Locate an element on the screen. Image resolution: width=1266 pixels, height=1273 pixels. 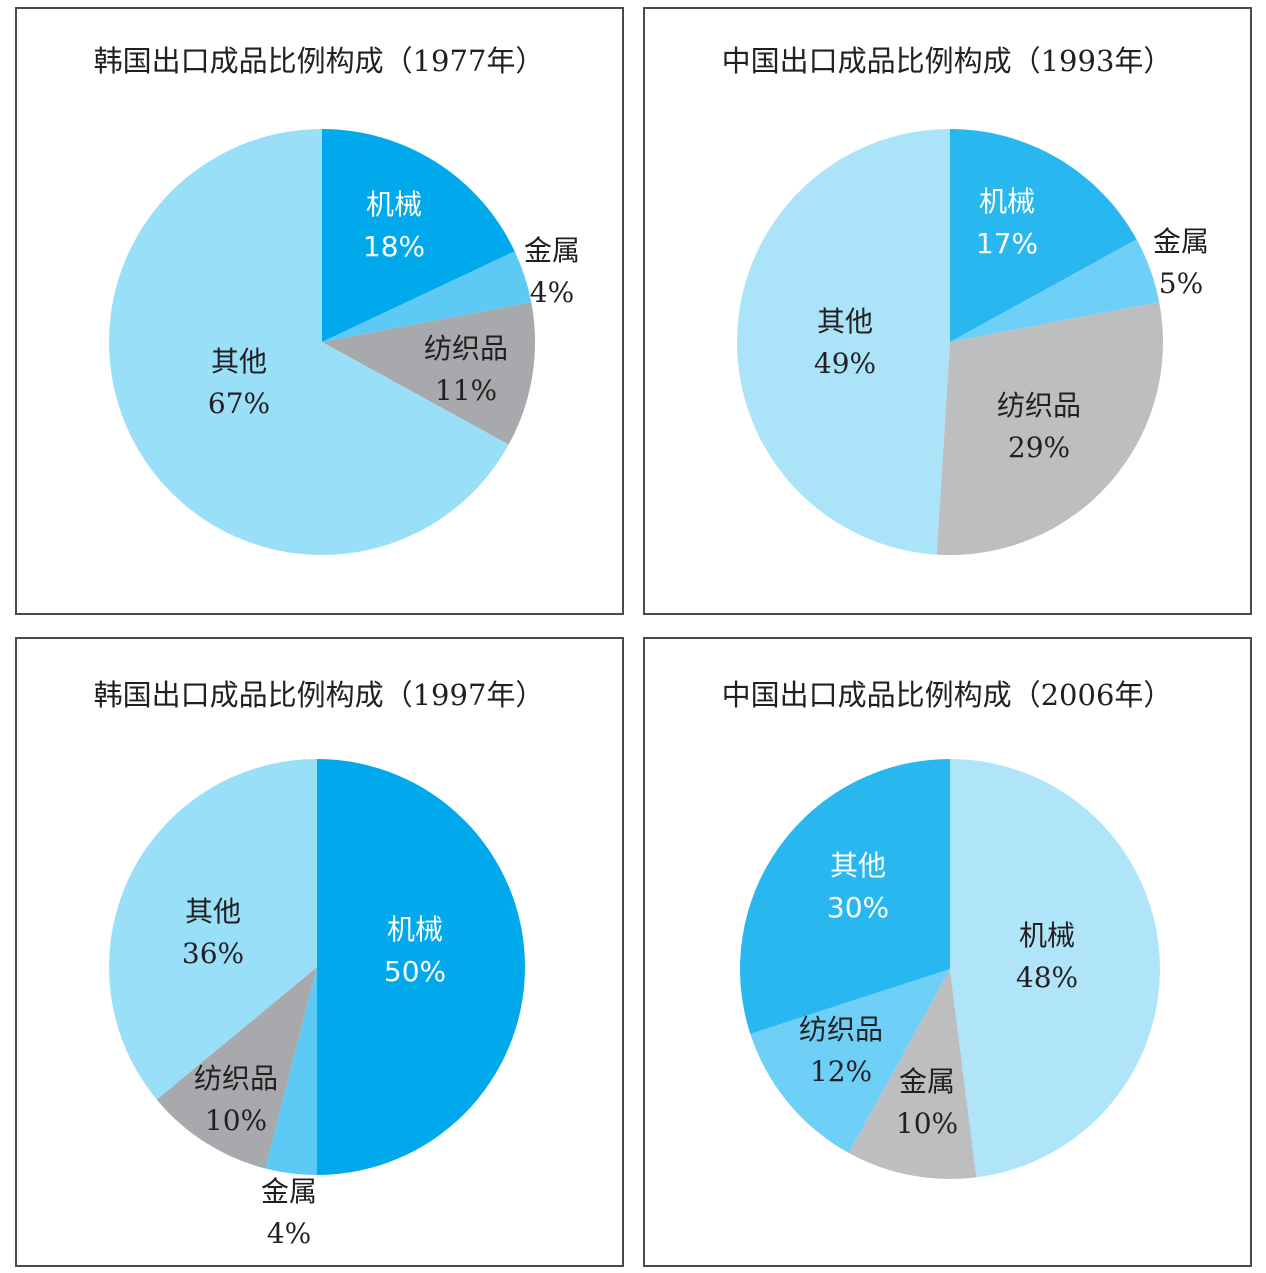
slice-value-label: 49% is located at coordinates (845, 363).